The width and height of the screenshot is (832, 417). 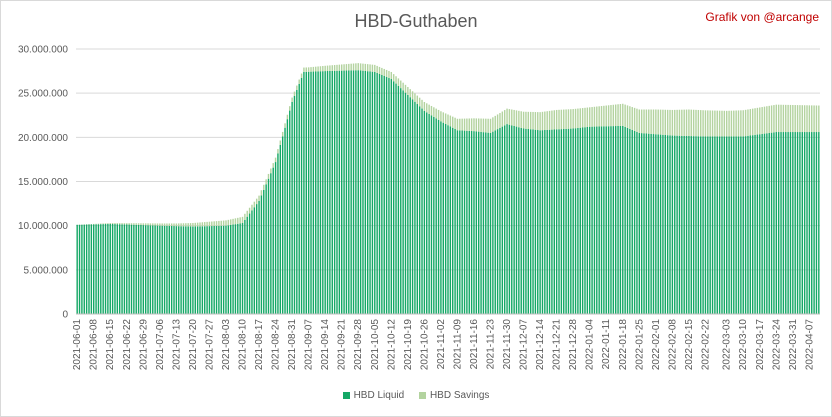 I want to click on legend-swatch-savings, so click(x=422, y=395).